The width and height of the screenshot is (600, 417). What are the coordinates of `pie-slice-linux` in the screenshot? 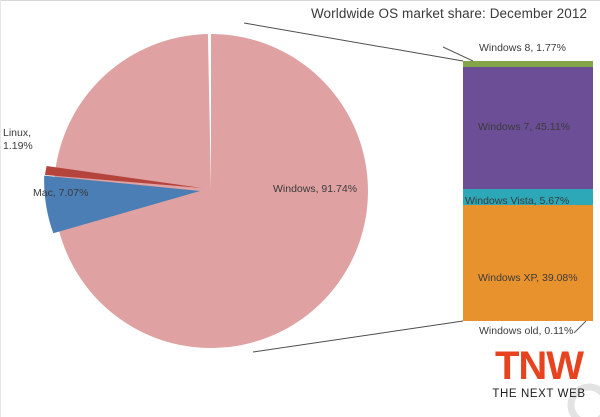 It's located at (123, 177).